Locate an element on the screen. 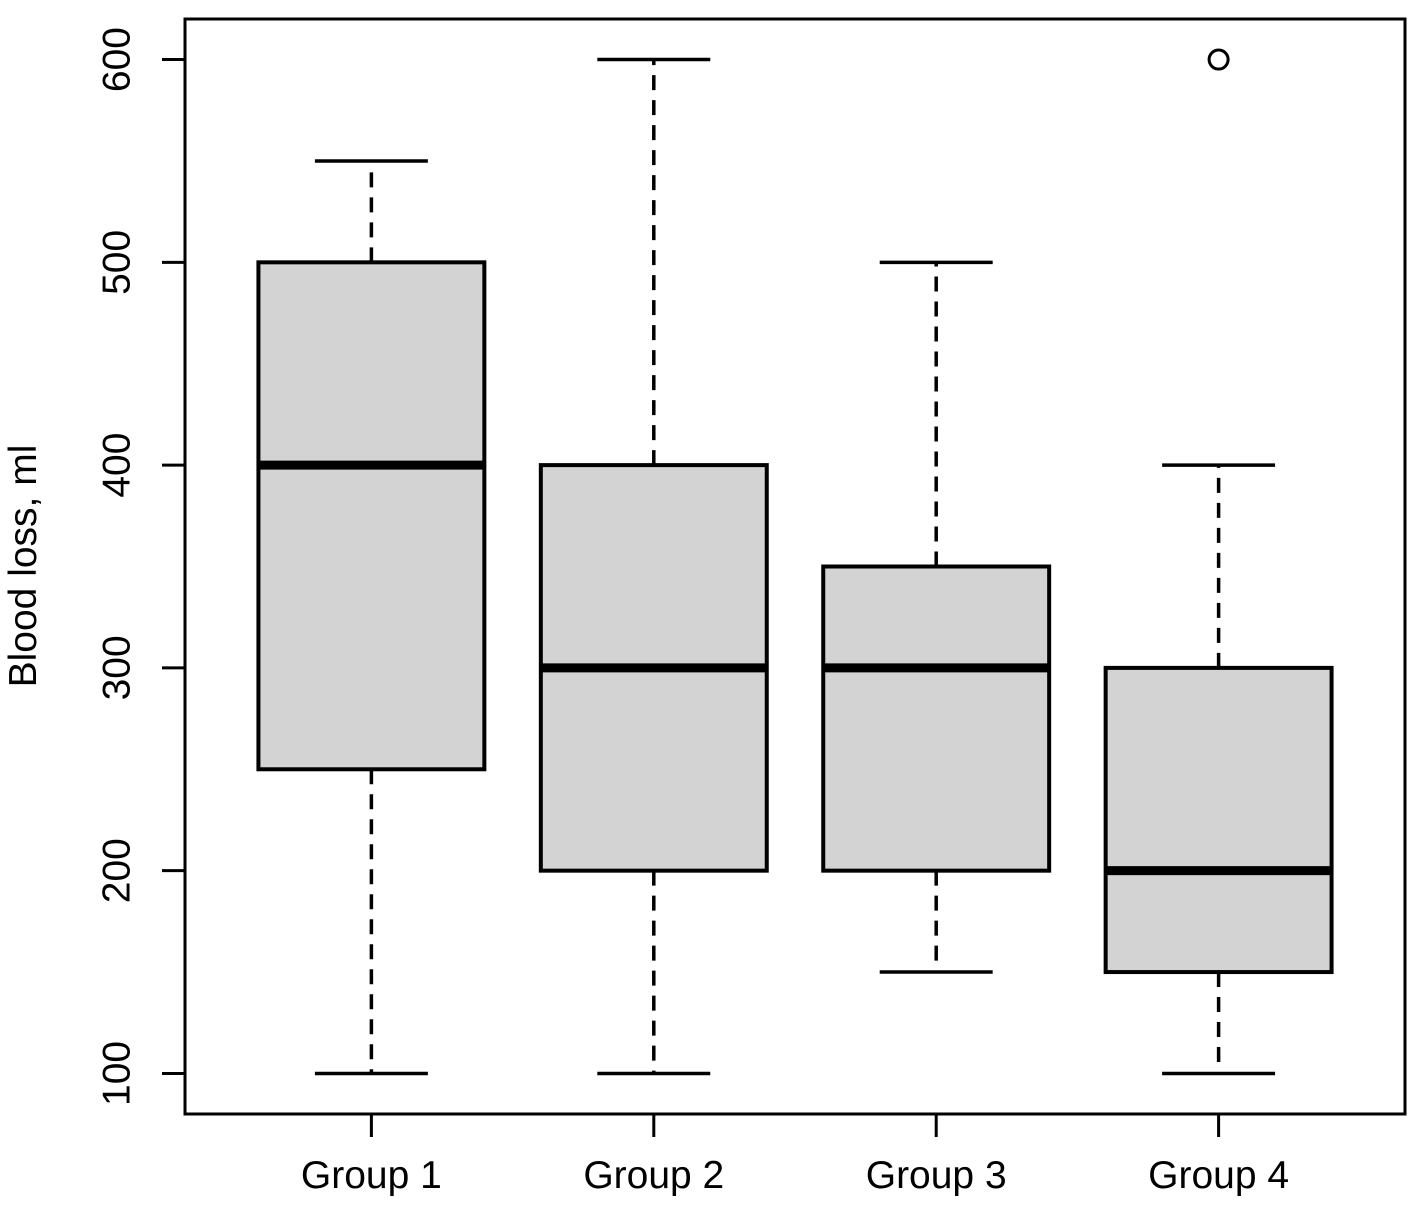 Image resolution: width=1425 pixels, height=1212 pixels. y-axis-tick-label: 500 is located at coordinates (117, 262).